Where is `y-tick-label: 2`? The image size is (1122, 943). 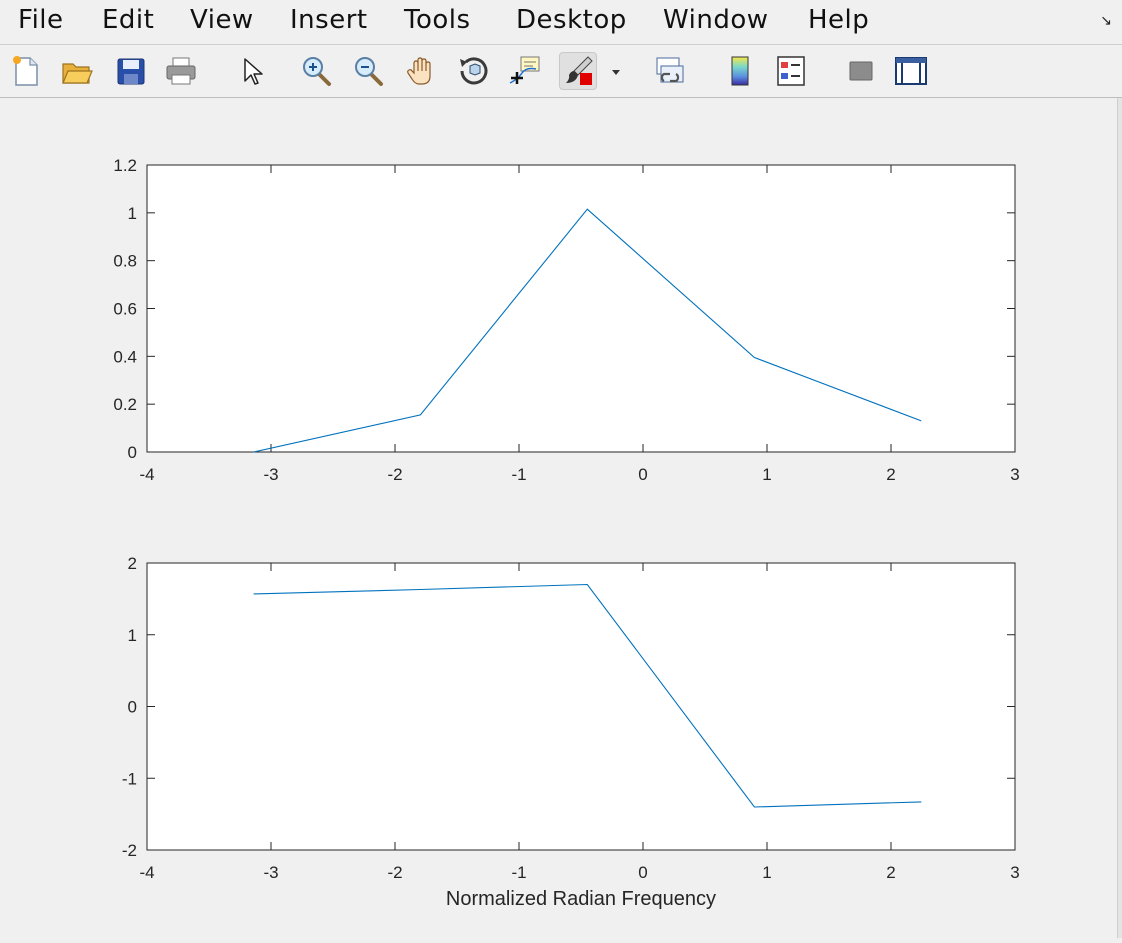 y-tick-label: 2 is located at coordinates (132, 563).